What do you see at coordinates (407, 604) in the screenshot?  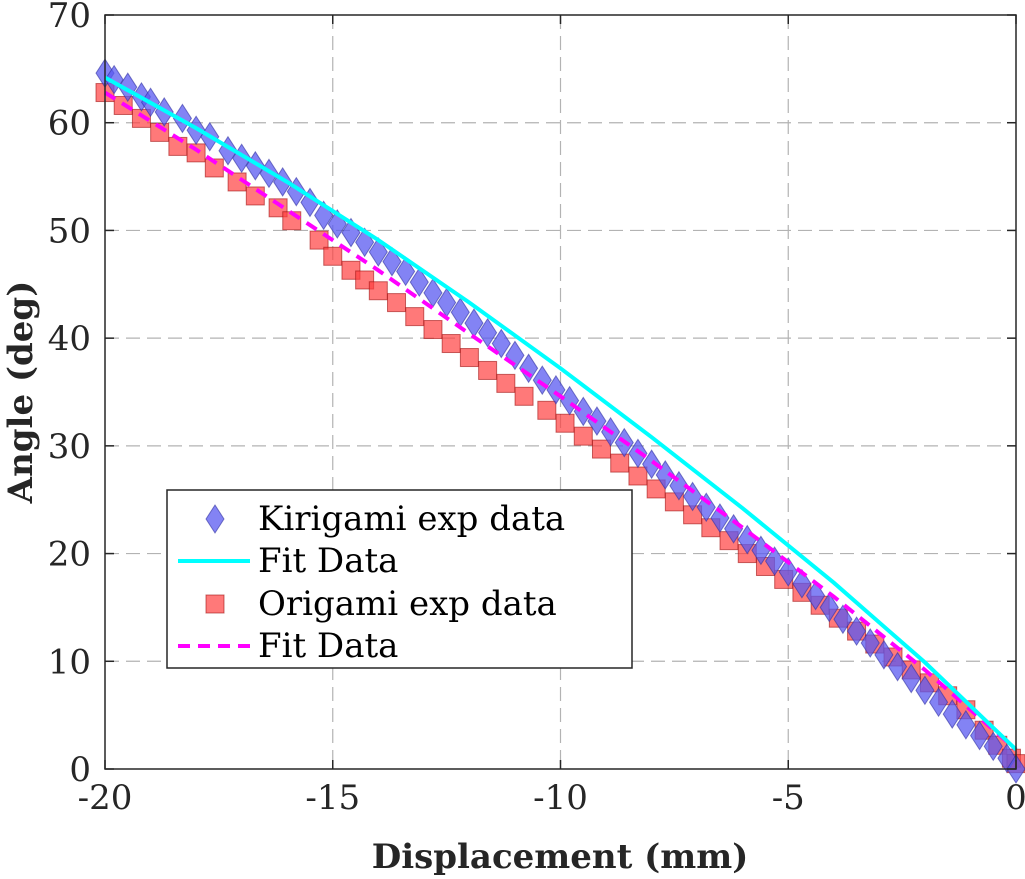 I see `legend-label: Origami exp data` at bounding box center [407, 604].